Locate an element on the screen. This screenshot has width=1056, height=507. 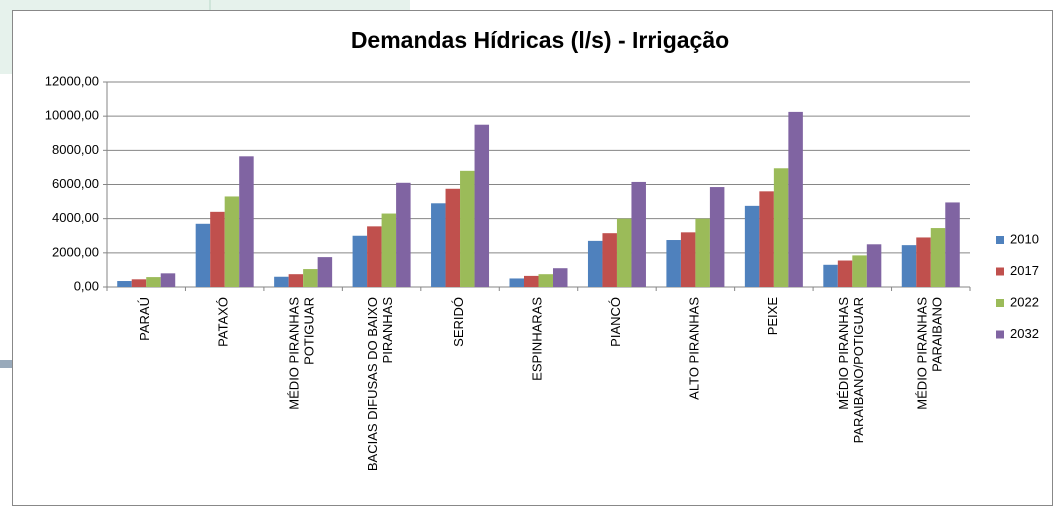
x-tick-label: MÉDIO PIRANHASPOTIGUAR is located at coordinates (302, 353).